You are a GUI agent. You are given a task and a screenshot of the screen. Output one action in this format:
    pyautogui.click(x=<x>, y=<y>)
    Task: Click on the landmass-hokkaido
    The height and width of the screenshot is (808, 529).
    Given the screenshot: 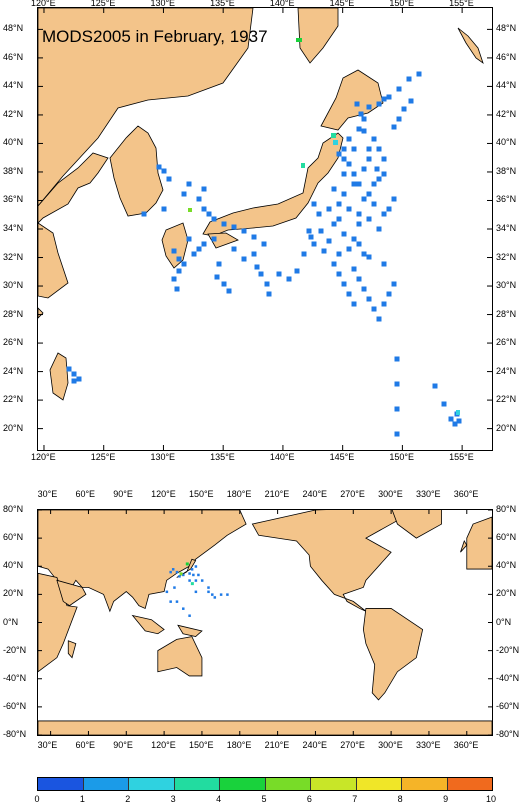 What is the action you would take?
    pyautogui.click(x=352, y=100)
    